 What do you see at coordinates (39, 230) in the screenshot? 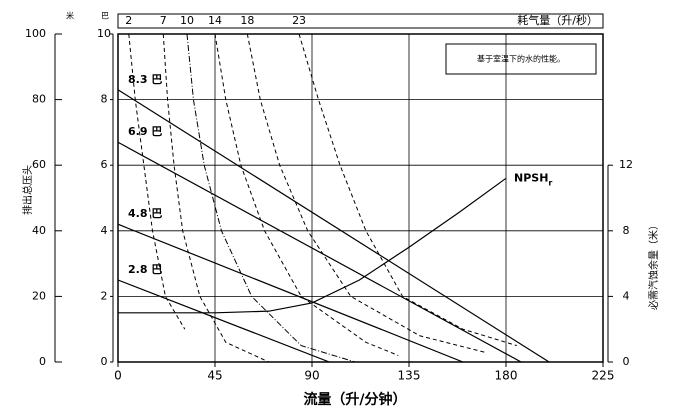
I see `y-m-tick-label: 40` at bounding box center [39, 230].